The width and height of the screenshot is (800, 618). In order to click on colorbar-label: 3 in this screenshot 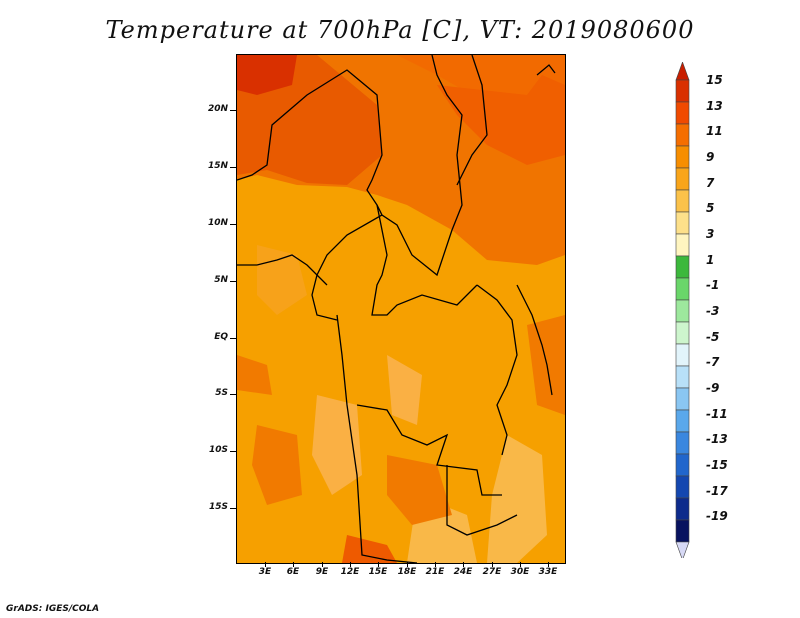, I will do `click(710, 234)`.